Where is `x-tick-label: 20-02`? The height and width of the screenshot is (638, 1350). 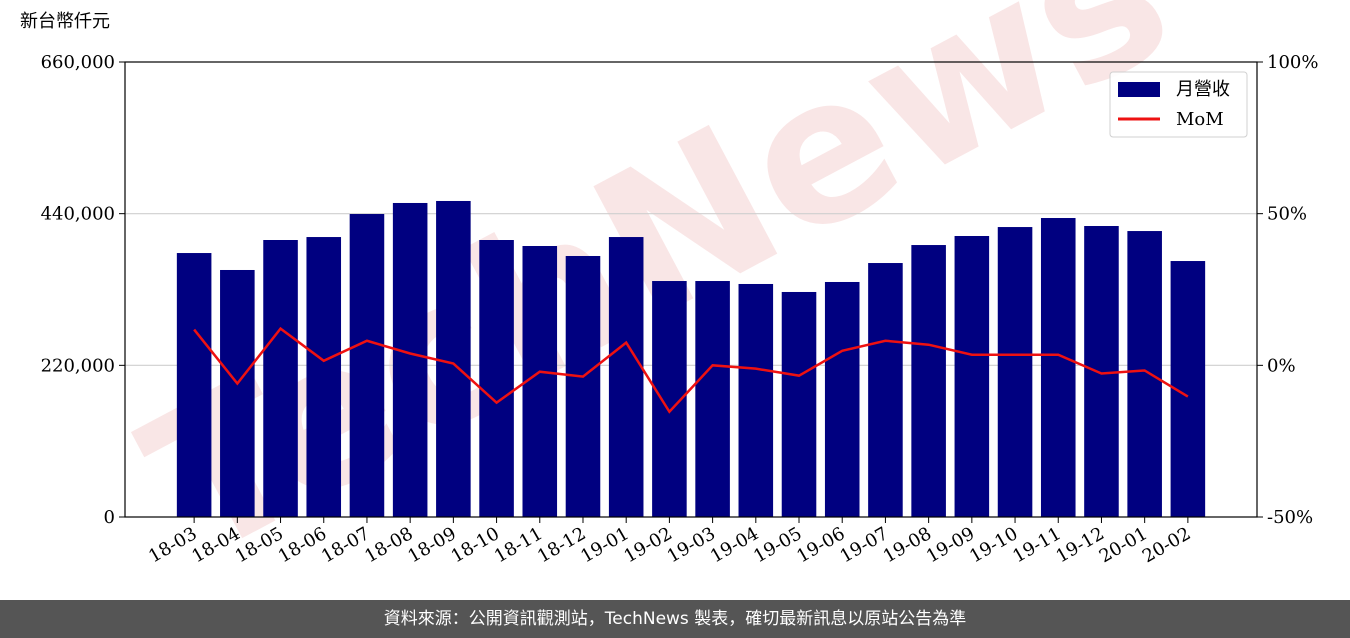
x-tick-label: 20-02 is located at coordinates (1166, 545).